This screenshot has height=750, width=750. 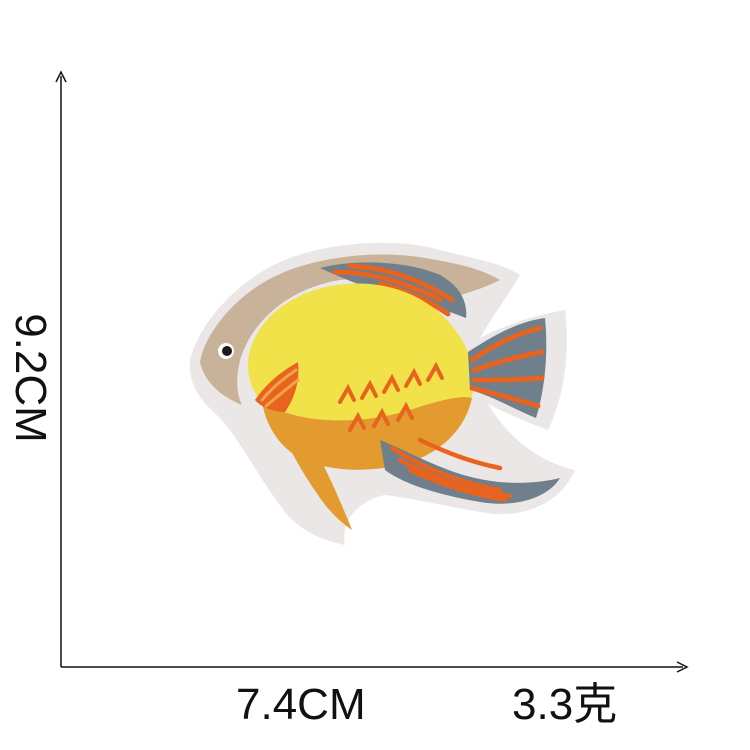 I want to click on head-border, so click(x=350, y=329).